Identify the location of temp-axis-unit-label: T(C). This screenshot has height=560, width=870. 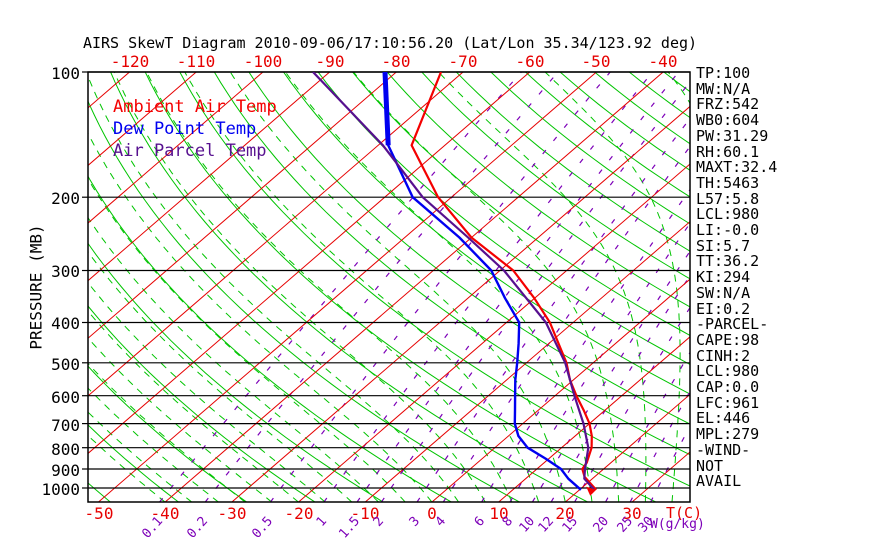
(684, 513).